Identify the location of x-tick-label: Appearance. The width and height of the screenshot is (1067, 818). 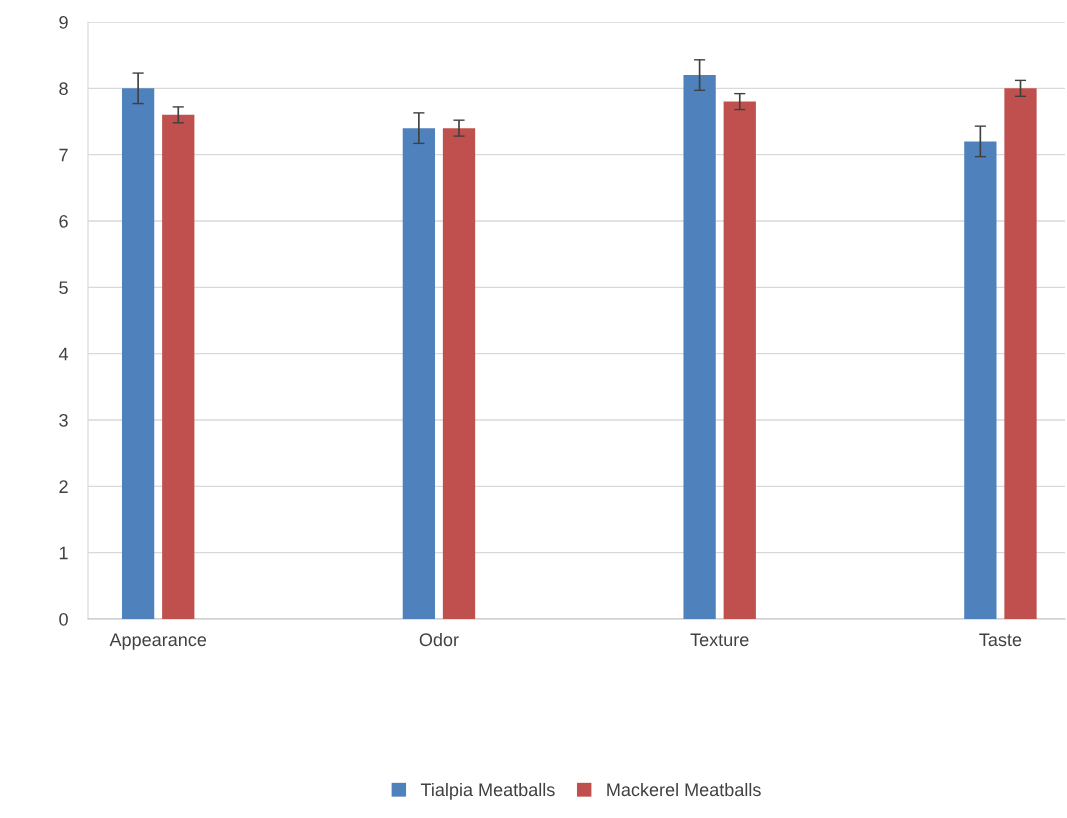
(158, 641).